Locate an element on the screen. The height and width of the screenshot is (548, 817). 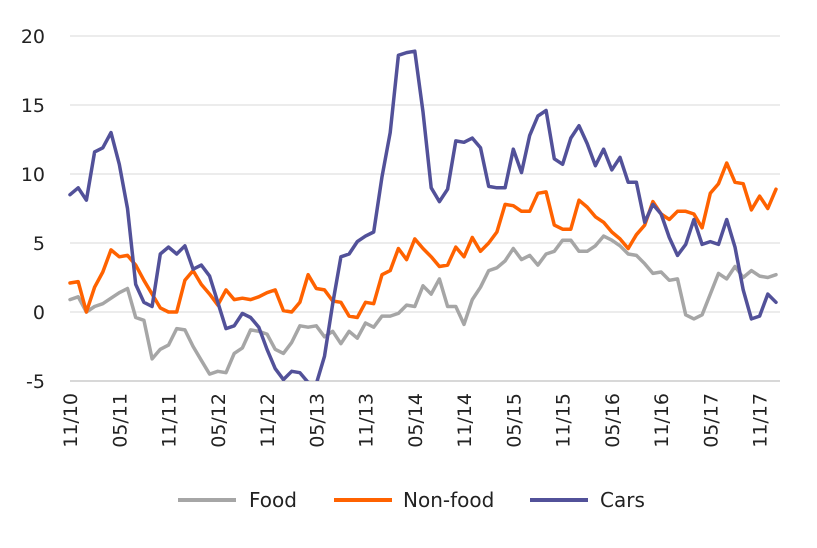
x-tick-label: 11/10 is located at coordinates (71, 420).